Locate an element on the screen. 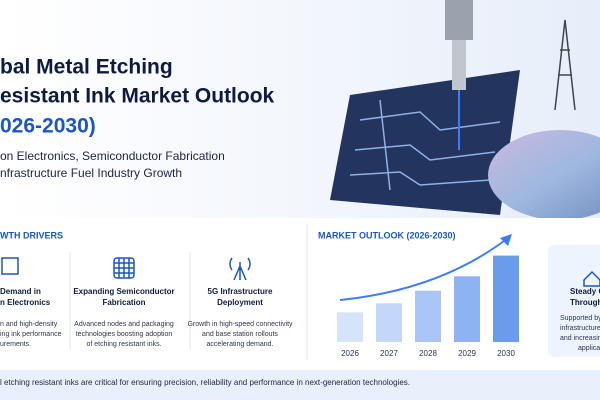 The width and height of the screenshot is (600, 400). trend-arrow is located at coordinates (424, 269).